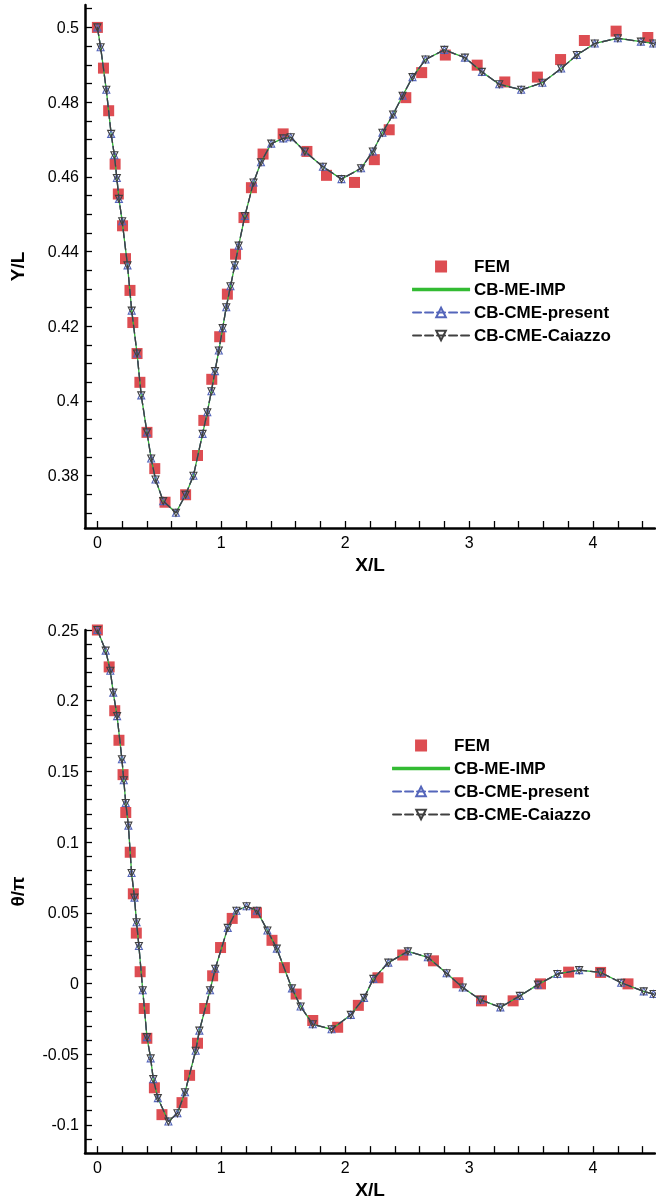 The image size is (656, 1204). What do you see at coordinates (75, 983) in the screenshot?
I see `y-tick-label: 0` at bounding box center [75, 983].